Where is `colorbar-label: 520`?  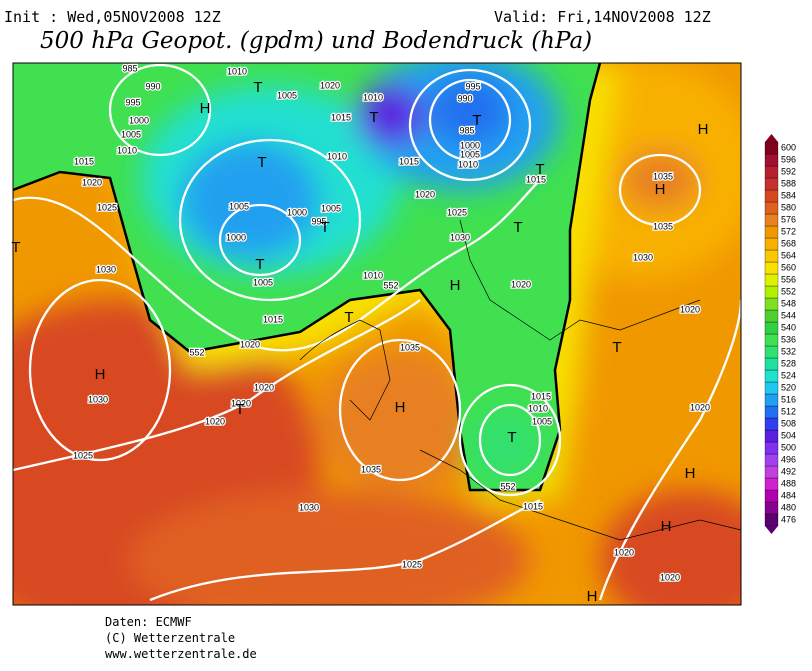 colorbar-label: 520 is located at coordinates (788, 387).